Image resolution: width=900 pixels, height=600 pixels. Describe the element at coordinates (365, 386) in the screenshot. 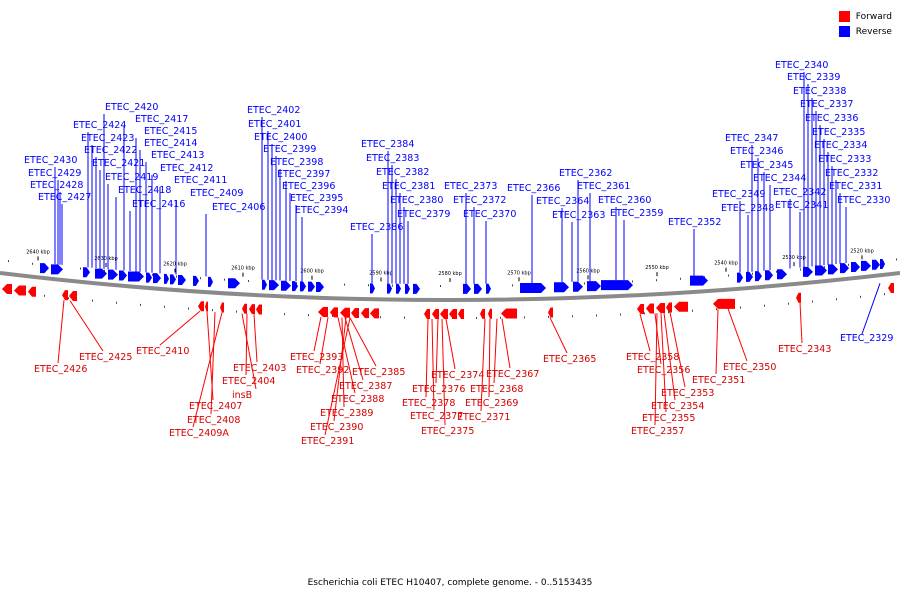

I see `forward-gene-label: ETEC_2387` at that location.